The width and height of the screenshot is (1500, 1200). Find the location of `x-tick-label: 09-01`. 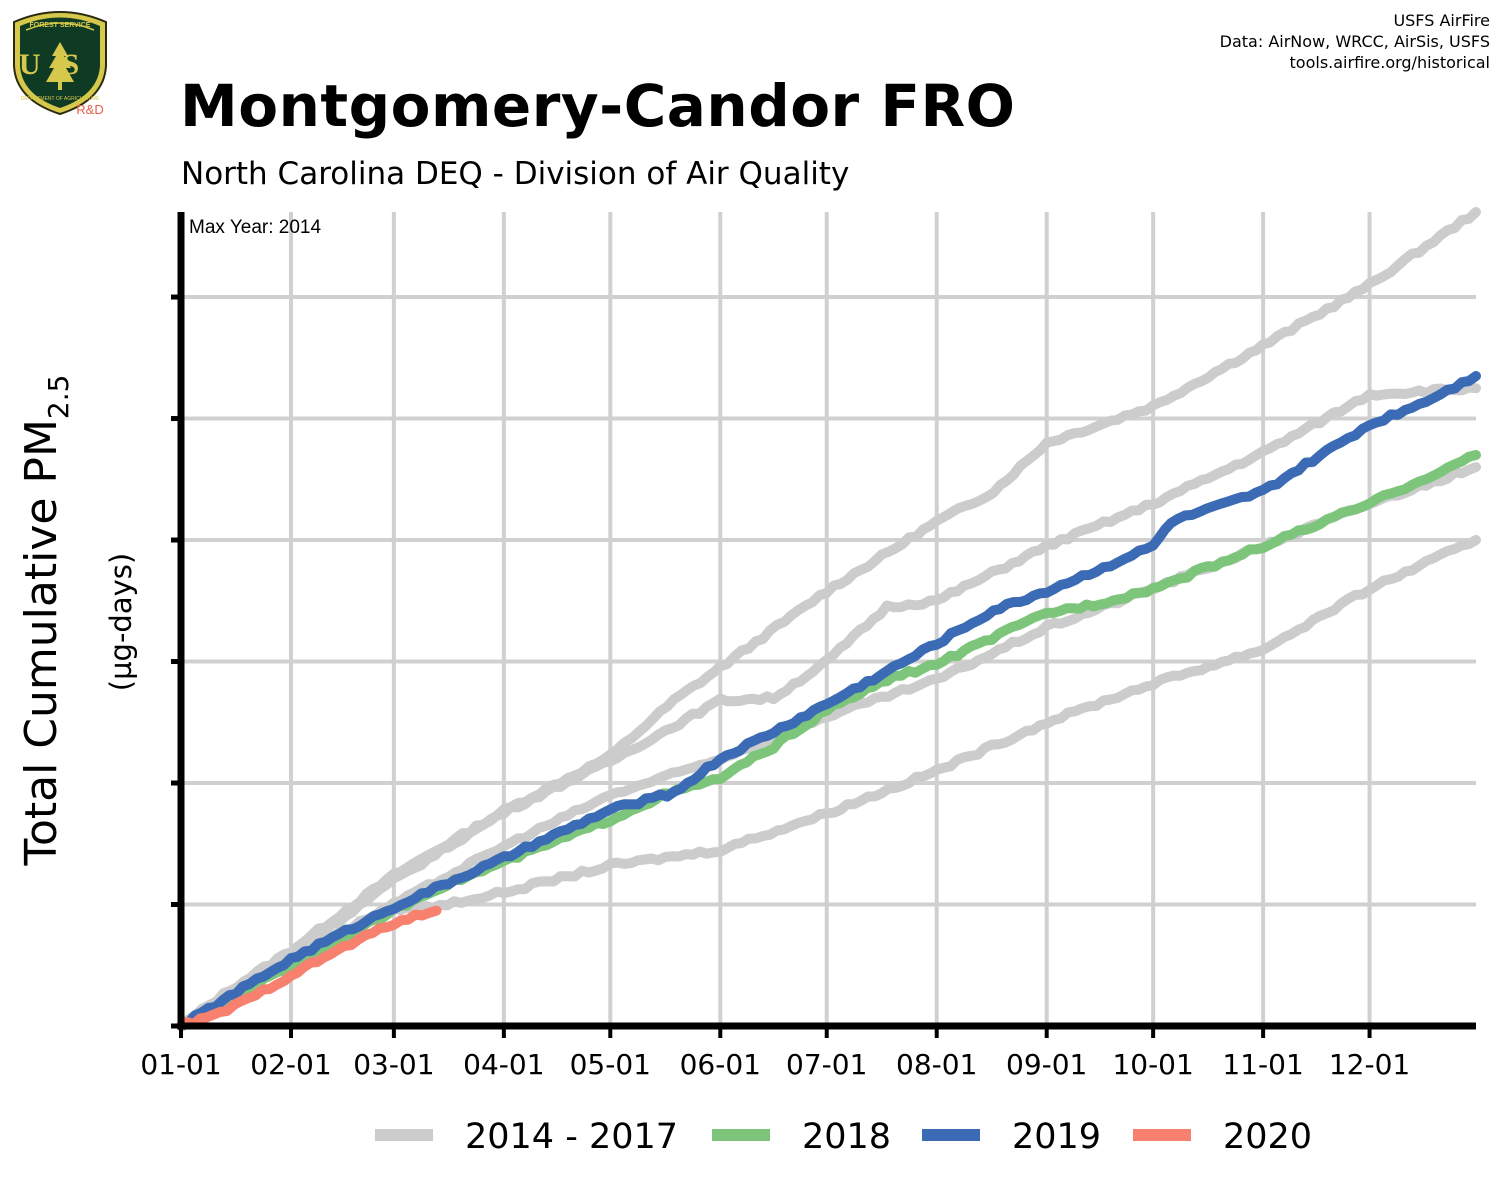

x-tick-label: 09-01 is located at coordinates (1046, 1064).